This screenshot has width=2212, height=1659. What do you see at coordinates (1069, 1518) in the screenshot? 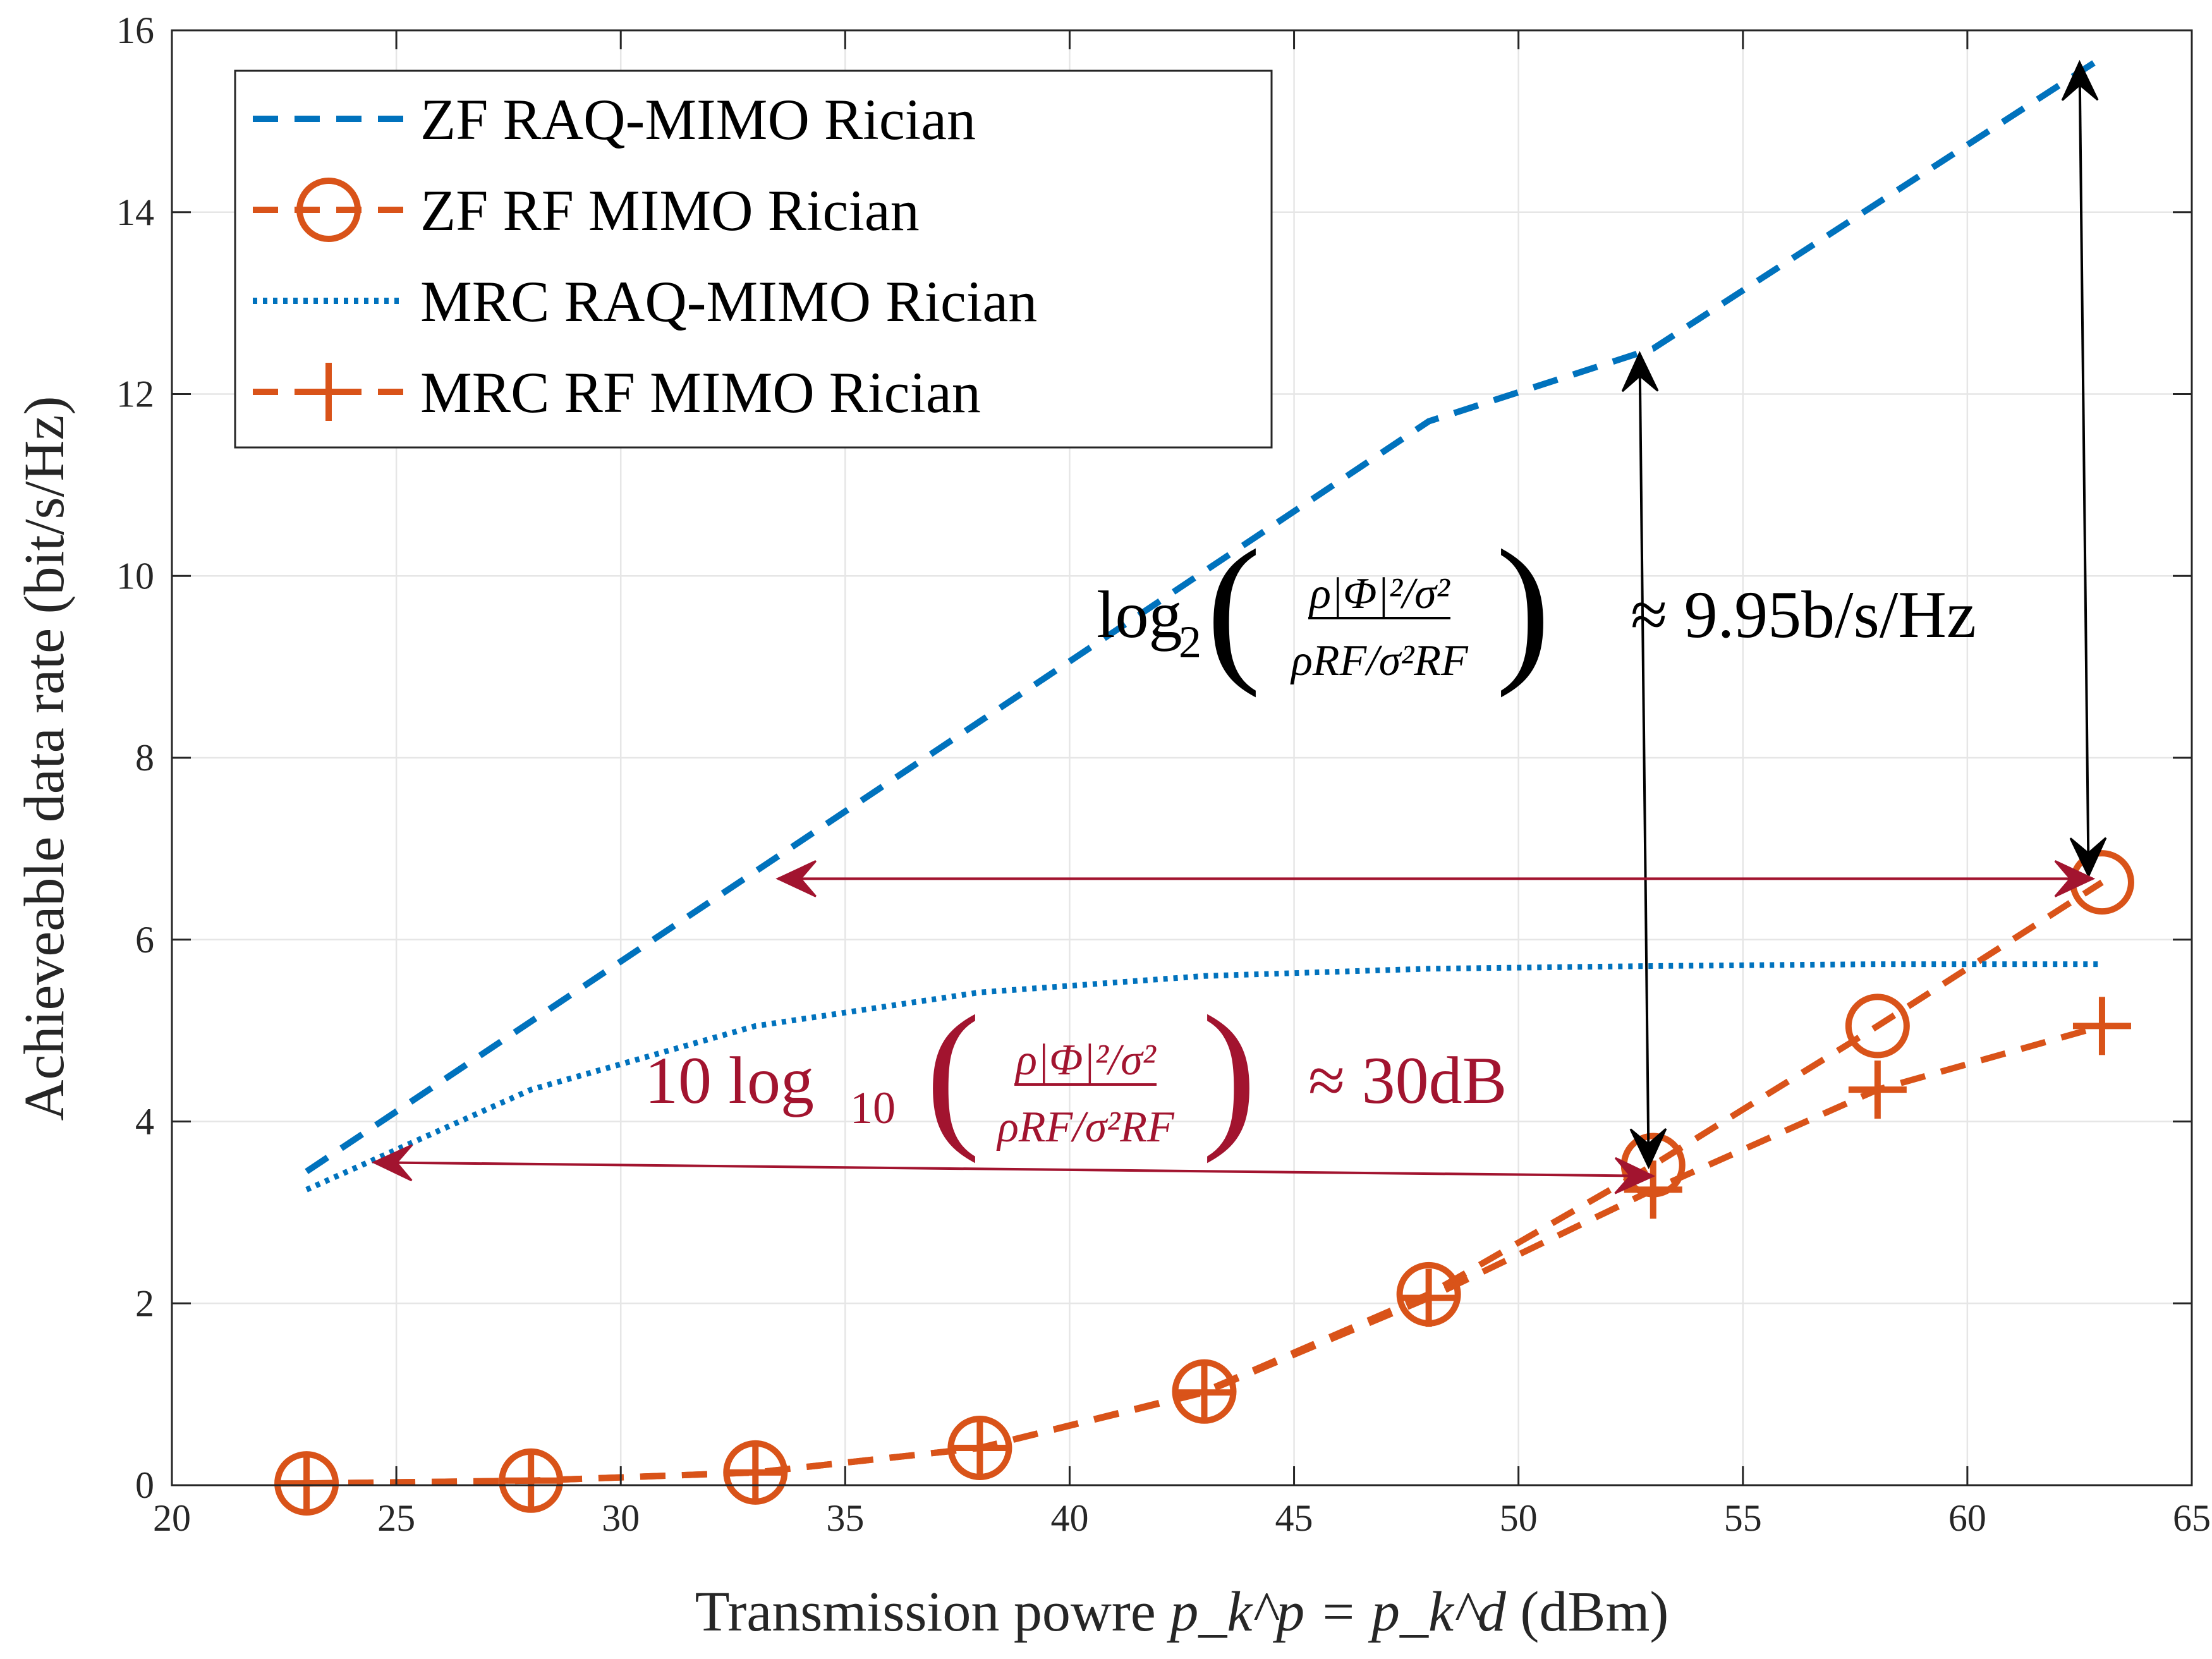
I see `x-tick-label: 40` at bounding box center [1069, 1518].